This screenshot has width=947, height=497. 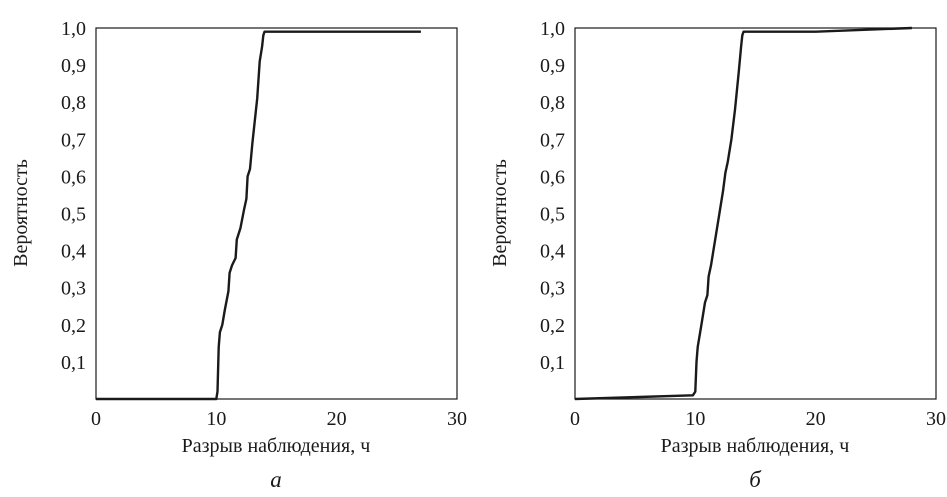 I want to click on panel-label: б, so click(x=755, y=479).